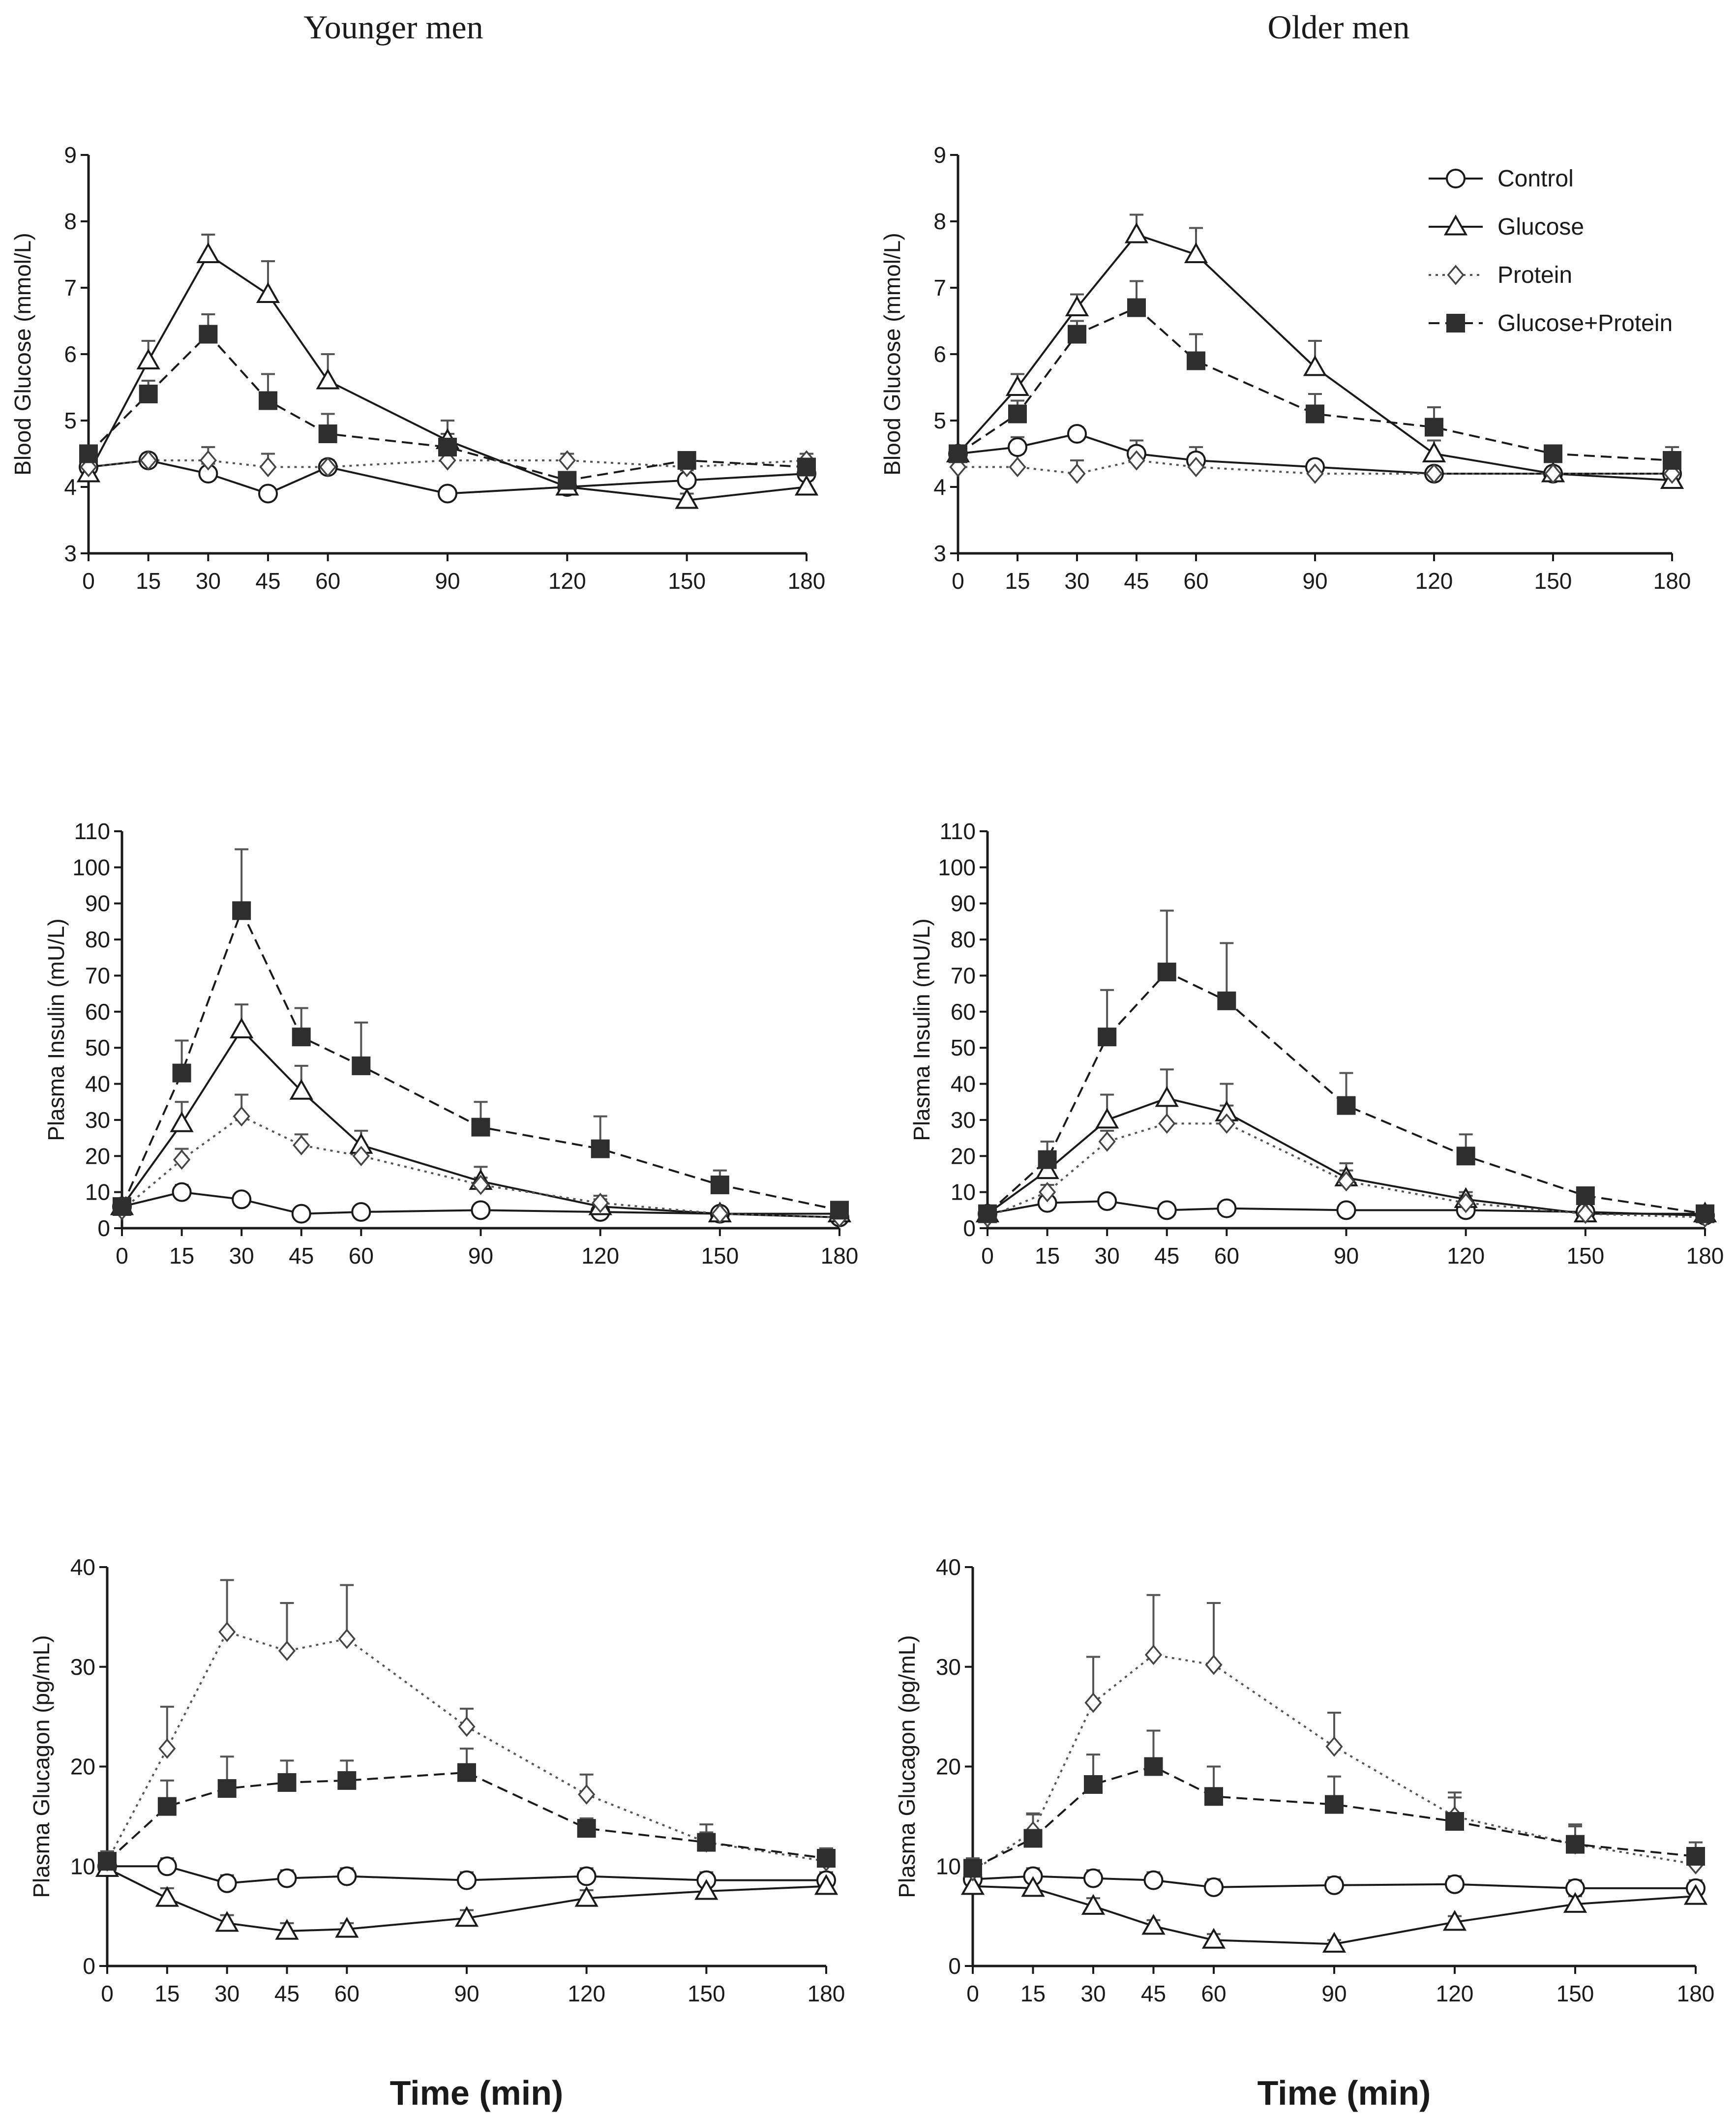 This screenshot has width=1736, height=2117. Describe the element at coordinates (466, 1874) in the screenshot. I see `control-series-markers` at that location.